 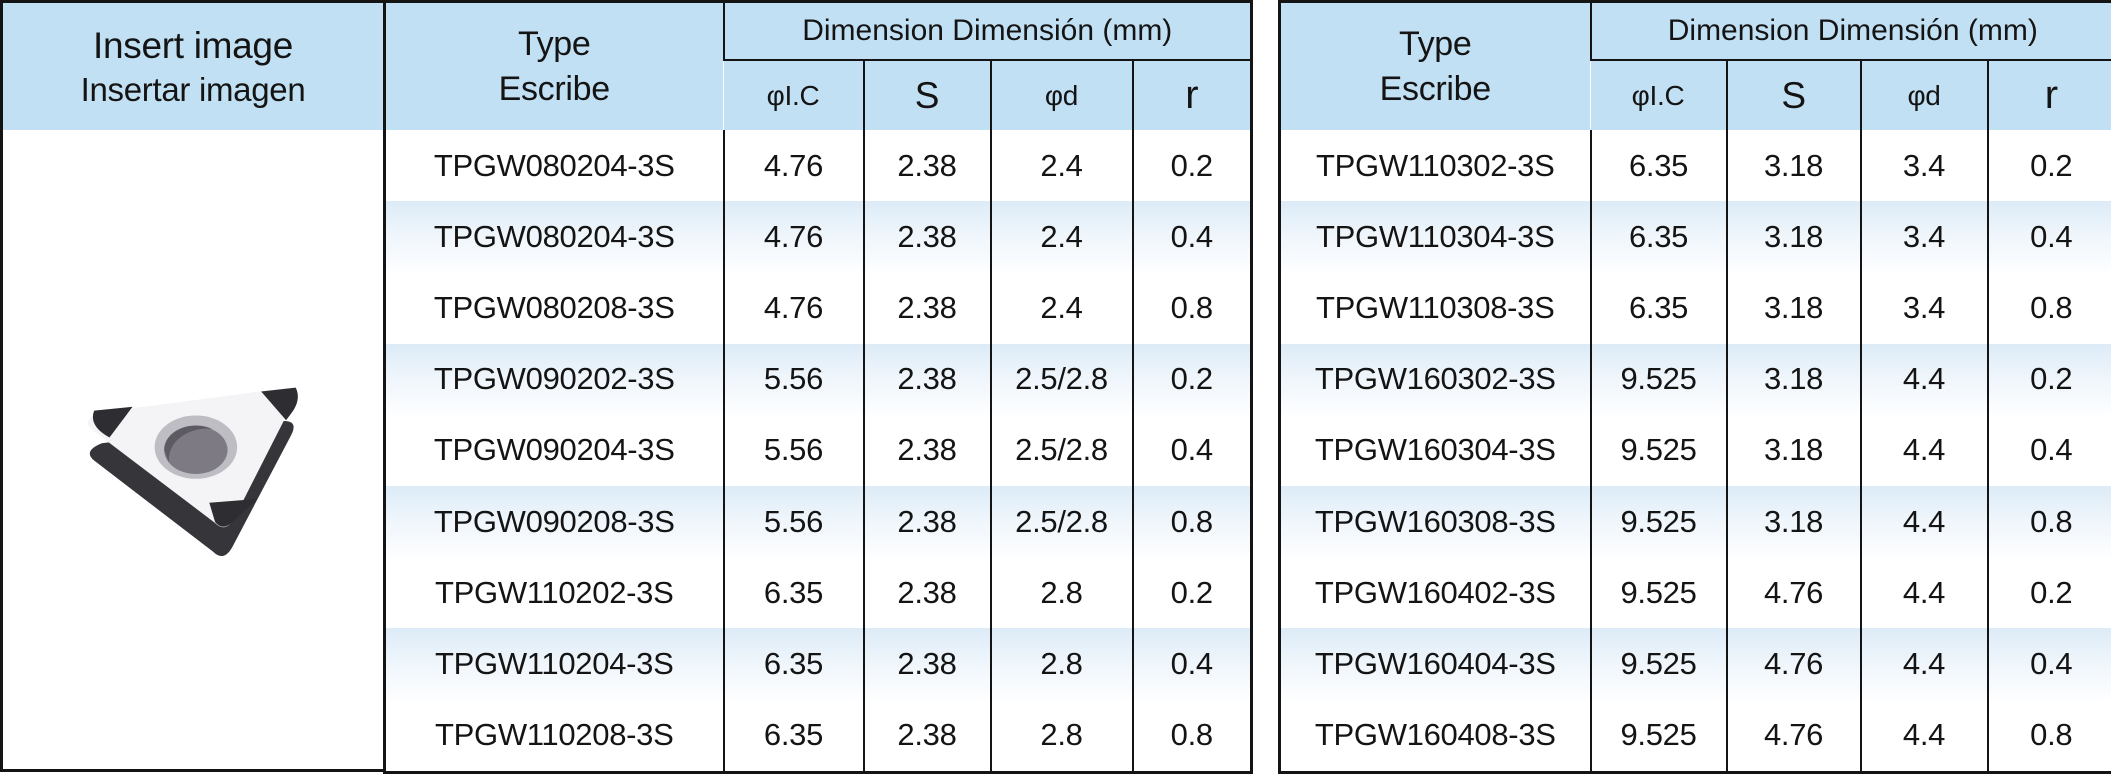 What do you see at coordinates (1435, 450) in the screenshot?
I see `type-cell: TPGW160304-3S` at bounding box center [1435, 450].